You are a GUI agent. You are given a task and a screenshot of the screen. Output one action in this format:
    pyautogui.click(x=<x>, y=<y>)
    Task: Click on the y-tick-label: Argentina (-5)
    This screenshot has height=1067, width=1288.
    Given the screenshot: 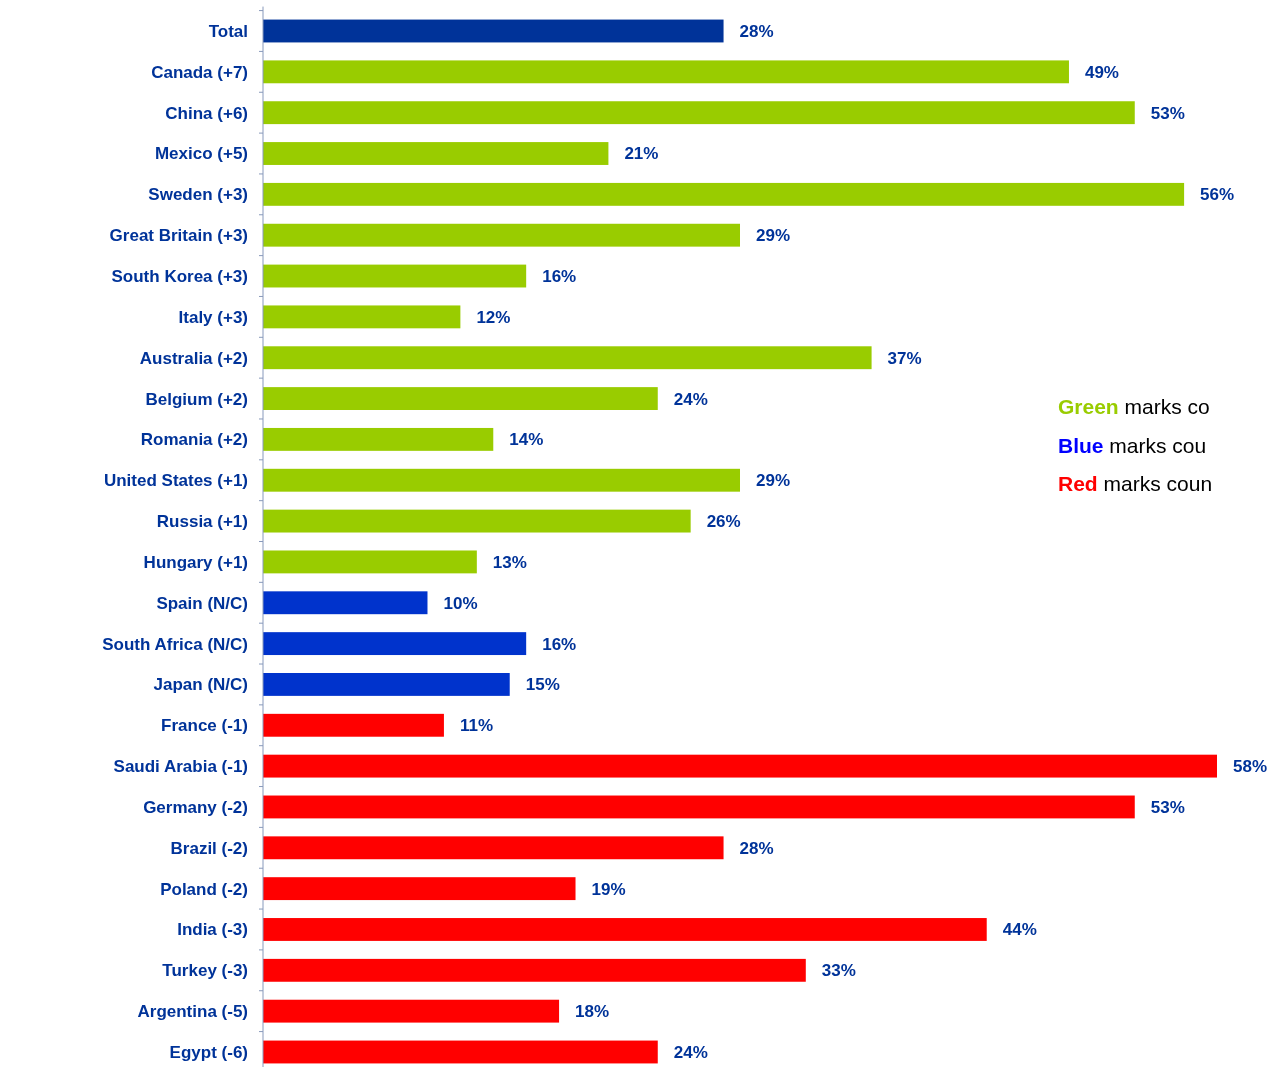 What is the action you would take?
    pyautogui.click(x=192, y=1012)
    